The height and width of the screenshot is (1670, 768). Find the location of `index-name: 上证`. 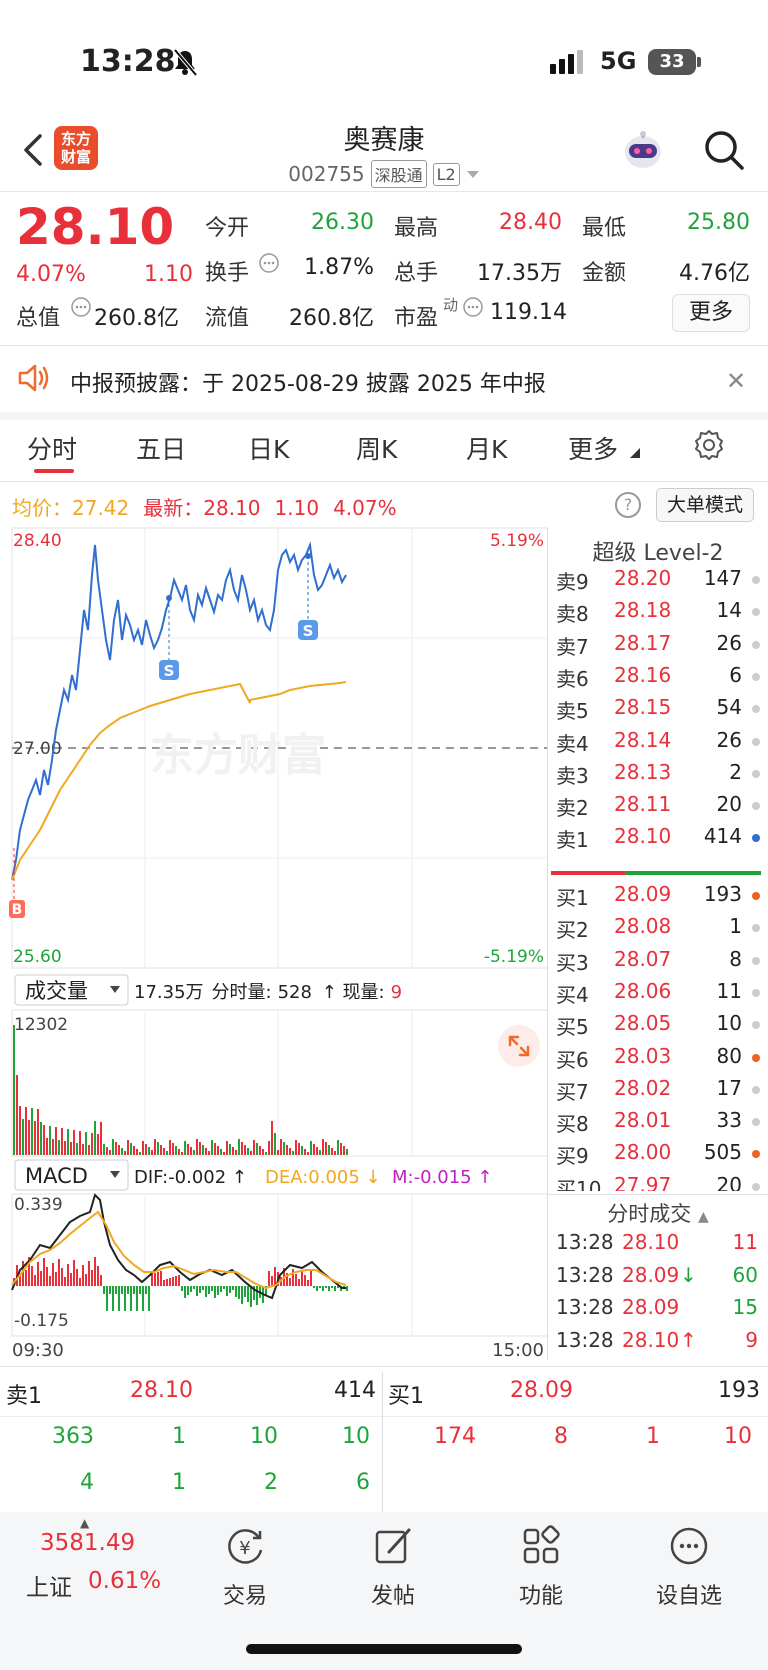

index-name: 上证 is located at coordinates (49, 1588).